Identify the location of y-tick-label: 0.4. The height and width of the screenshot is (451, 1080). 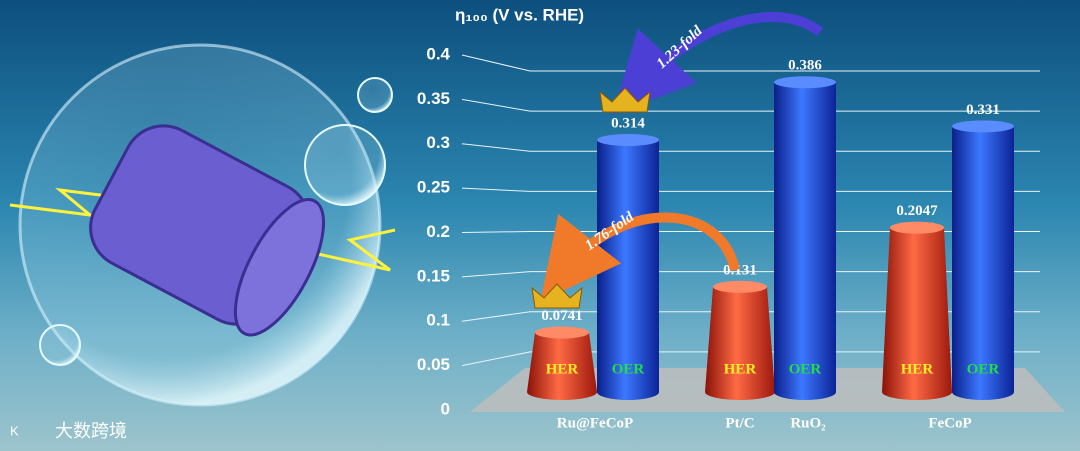
(438, 53).